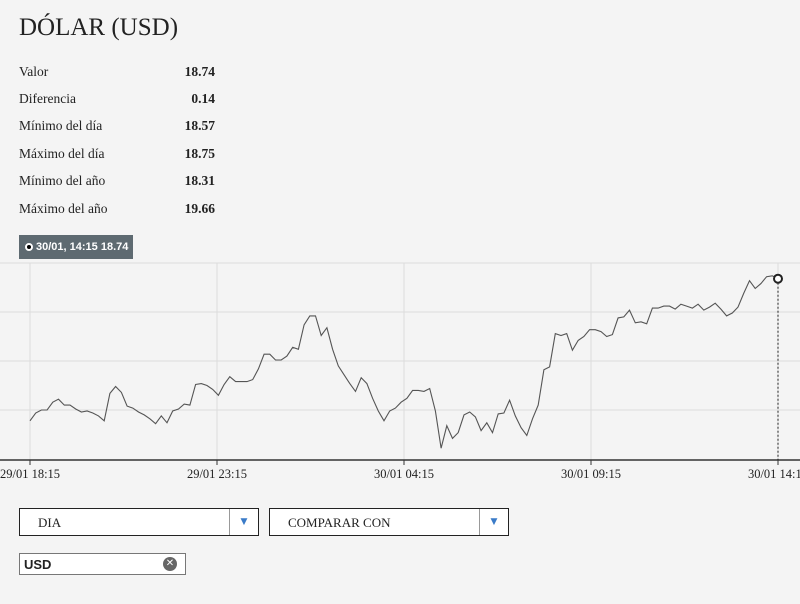 The width and height of the screenshot is (800, 604). What do you see at coordinates (774, 474) in the screenshot?
I see `x-tick-label: 30/01 14:15` at bounding box center [774, 474].